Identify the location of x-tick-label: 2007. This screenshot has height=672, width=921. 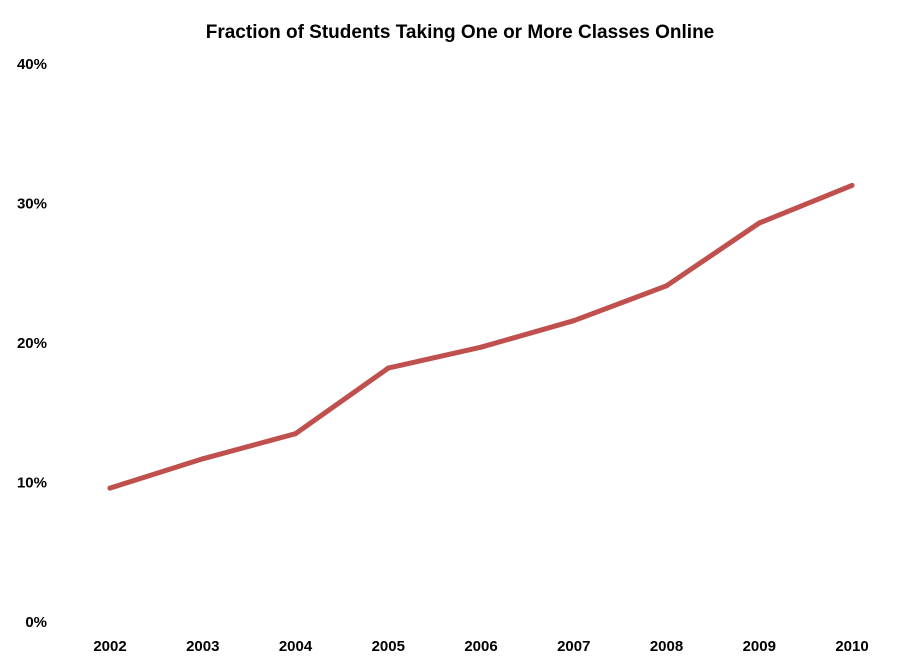
(573, 646).